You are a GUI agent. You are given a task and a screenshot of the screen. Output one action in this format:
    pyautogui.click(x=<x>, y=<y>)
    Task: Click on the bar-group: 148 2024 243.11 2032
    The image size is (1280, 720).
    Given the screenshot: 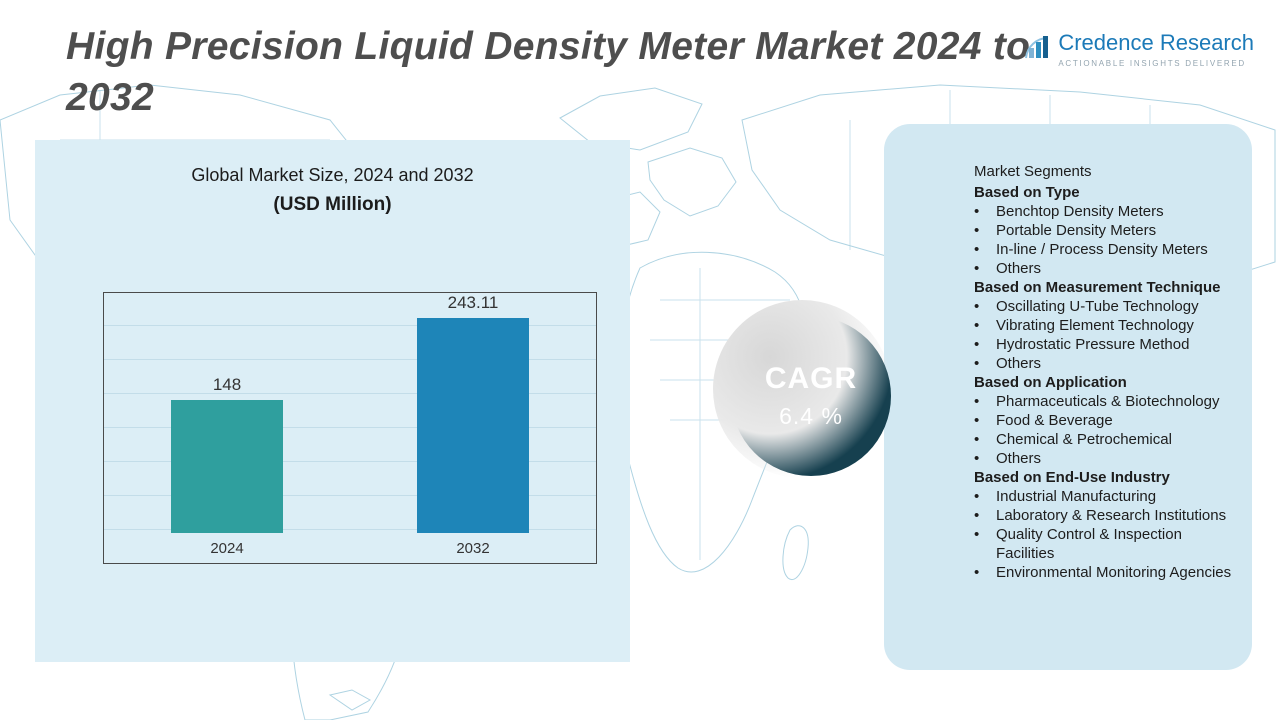 What is the action you would take?
    pyautogui.click(x=350, y=428)
    